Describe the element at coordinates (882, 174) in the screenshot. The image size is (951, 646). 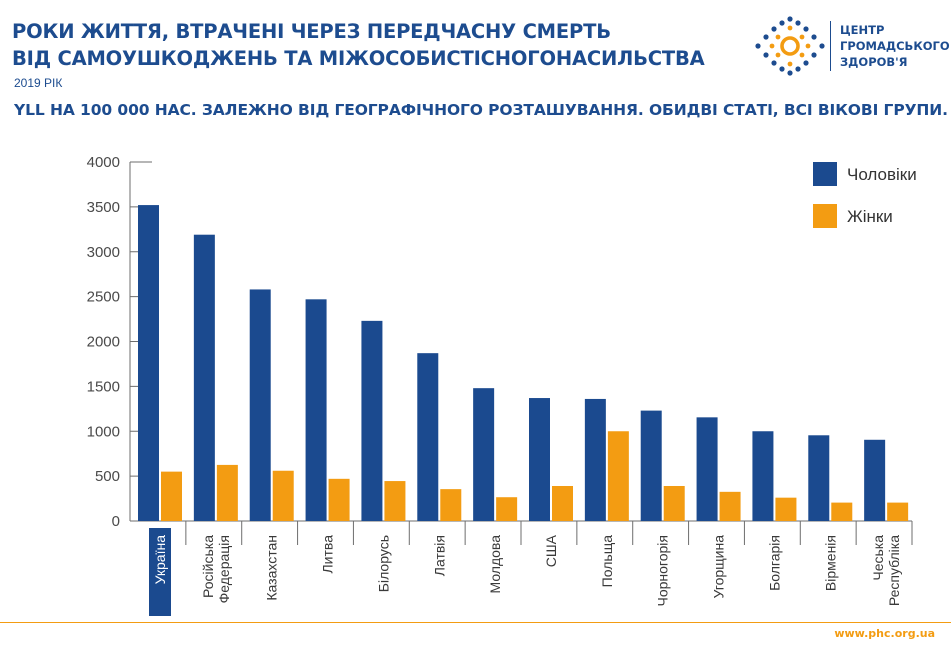
I see `legend-label: Чоловіки` at that location.